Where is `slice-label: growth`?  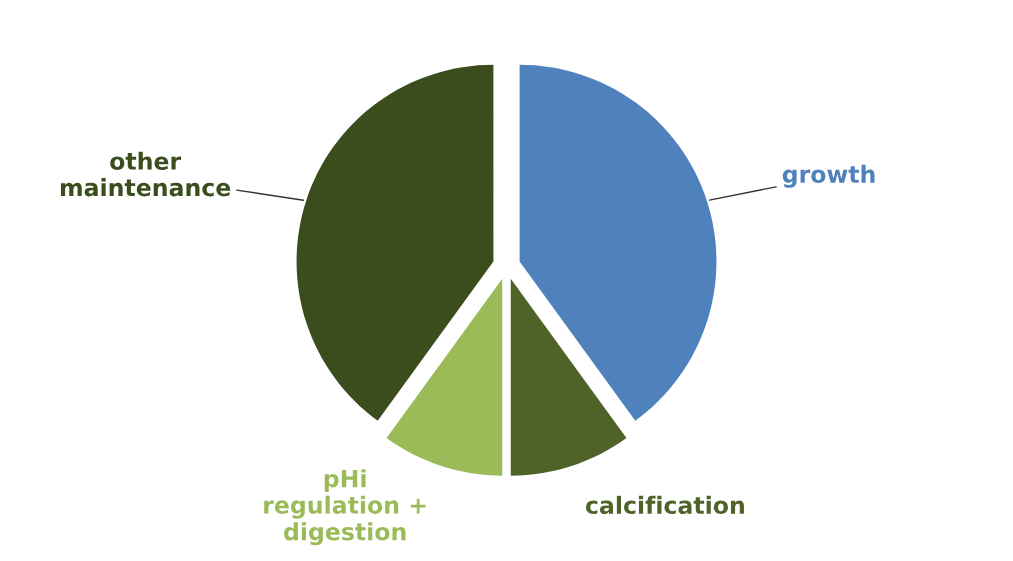 slice-label: growth is located at coordinates (828, 176).